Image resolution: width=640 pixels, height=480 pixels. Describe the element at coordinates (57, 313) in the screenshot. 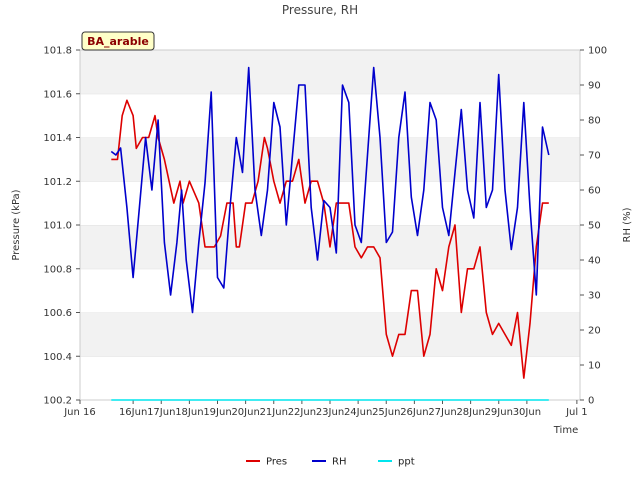

I see `y-left-tick-label: 100.6` at that location.